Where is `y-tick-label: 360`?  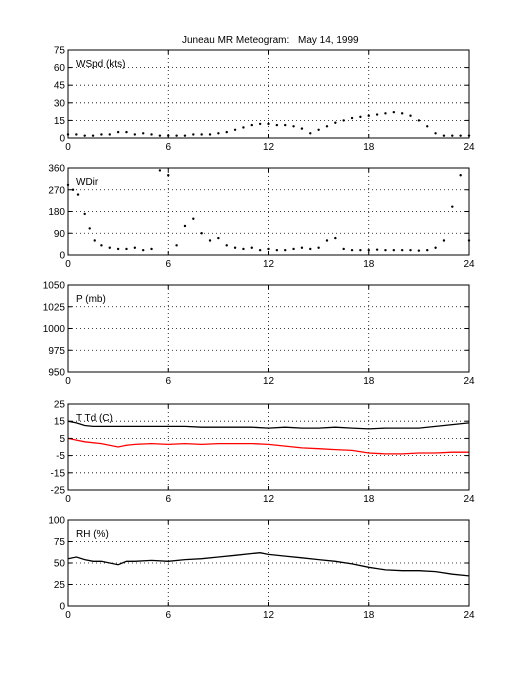
y-tick-label: 360 is located at coordinates (56, 169).